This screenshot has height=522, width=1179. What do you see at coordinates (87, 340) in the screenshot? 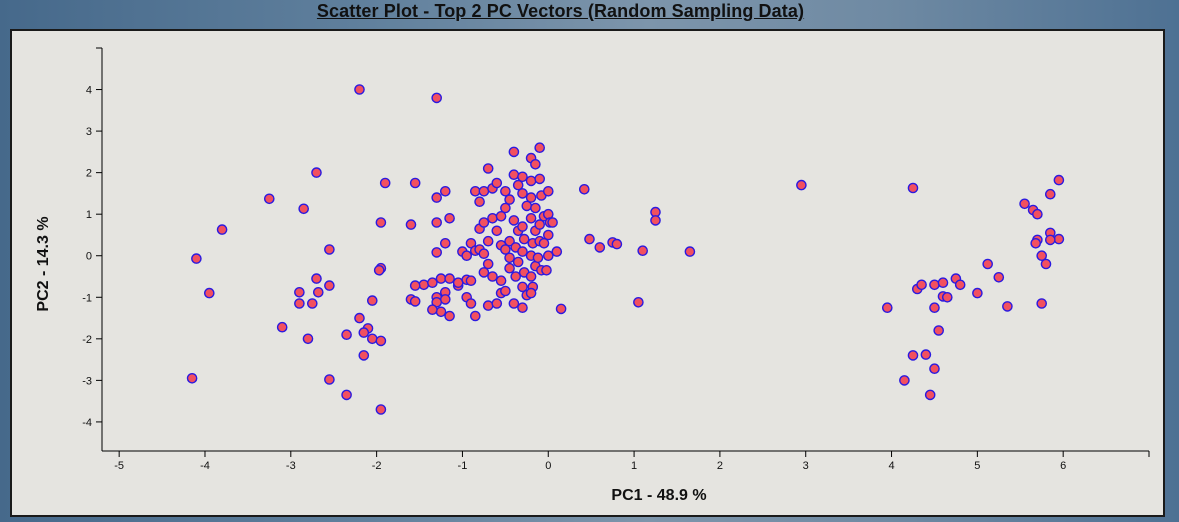
I see `y-tick-label: -2` at bounding box center [87, 340].